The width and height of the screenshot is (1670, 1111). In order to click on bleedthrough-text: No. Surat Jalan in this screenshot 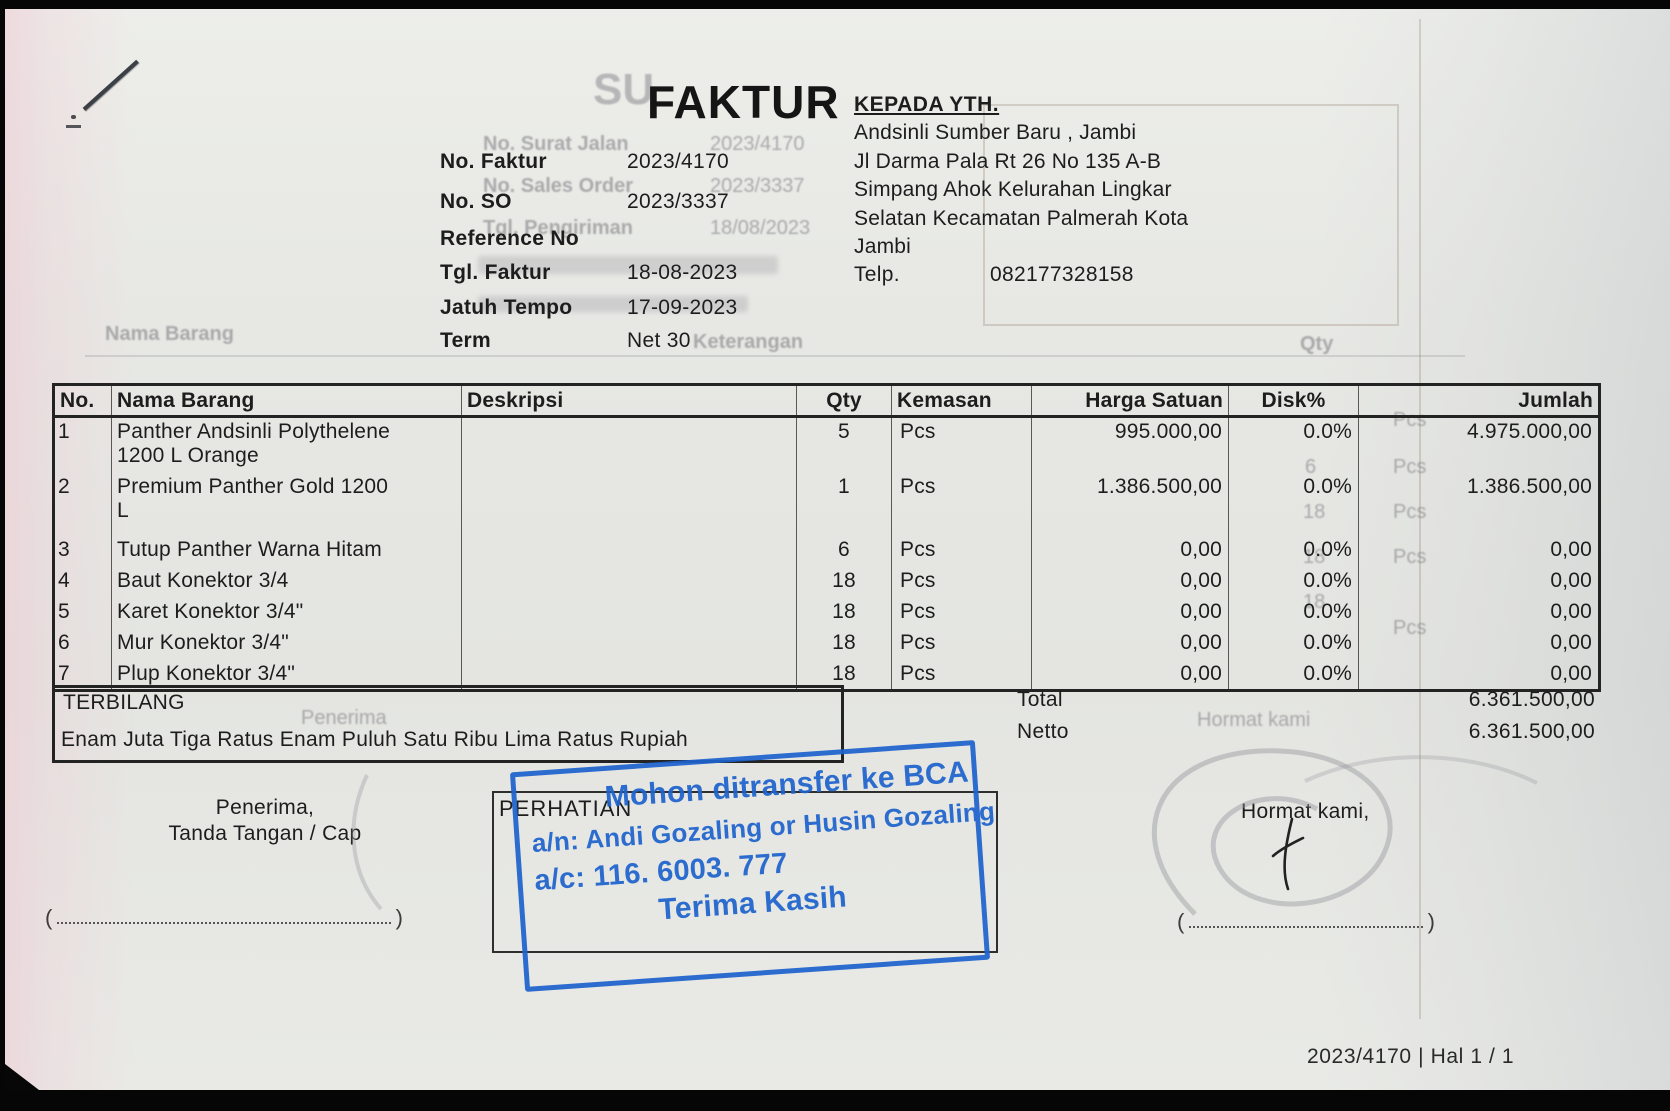, I will do `click(556, 144)`.